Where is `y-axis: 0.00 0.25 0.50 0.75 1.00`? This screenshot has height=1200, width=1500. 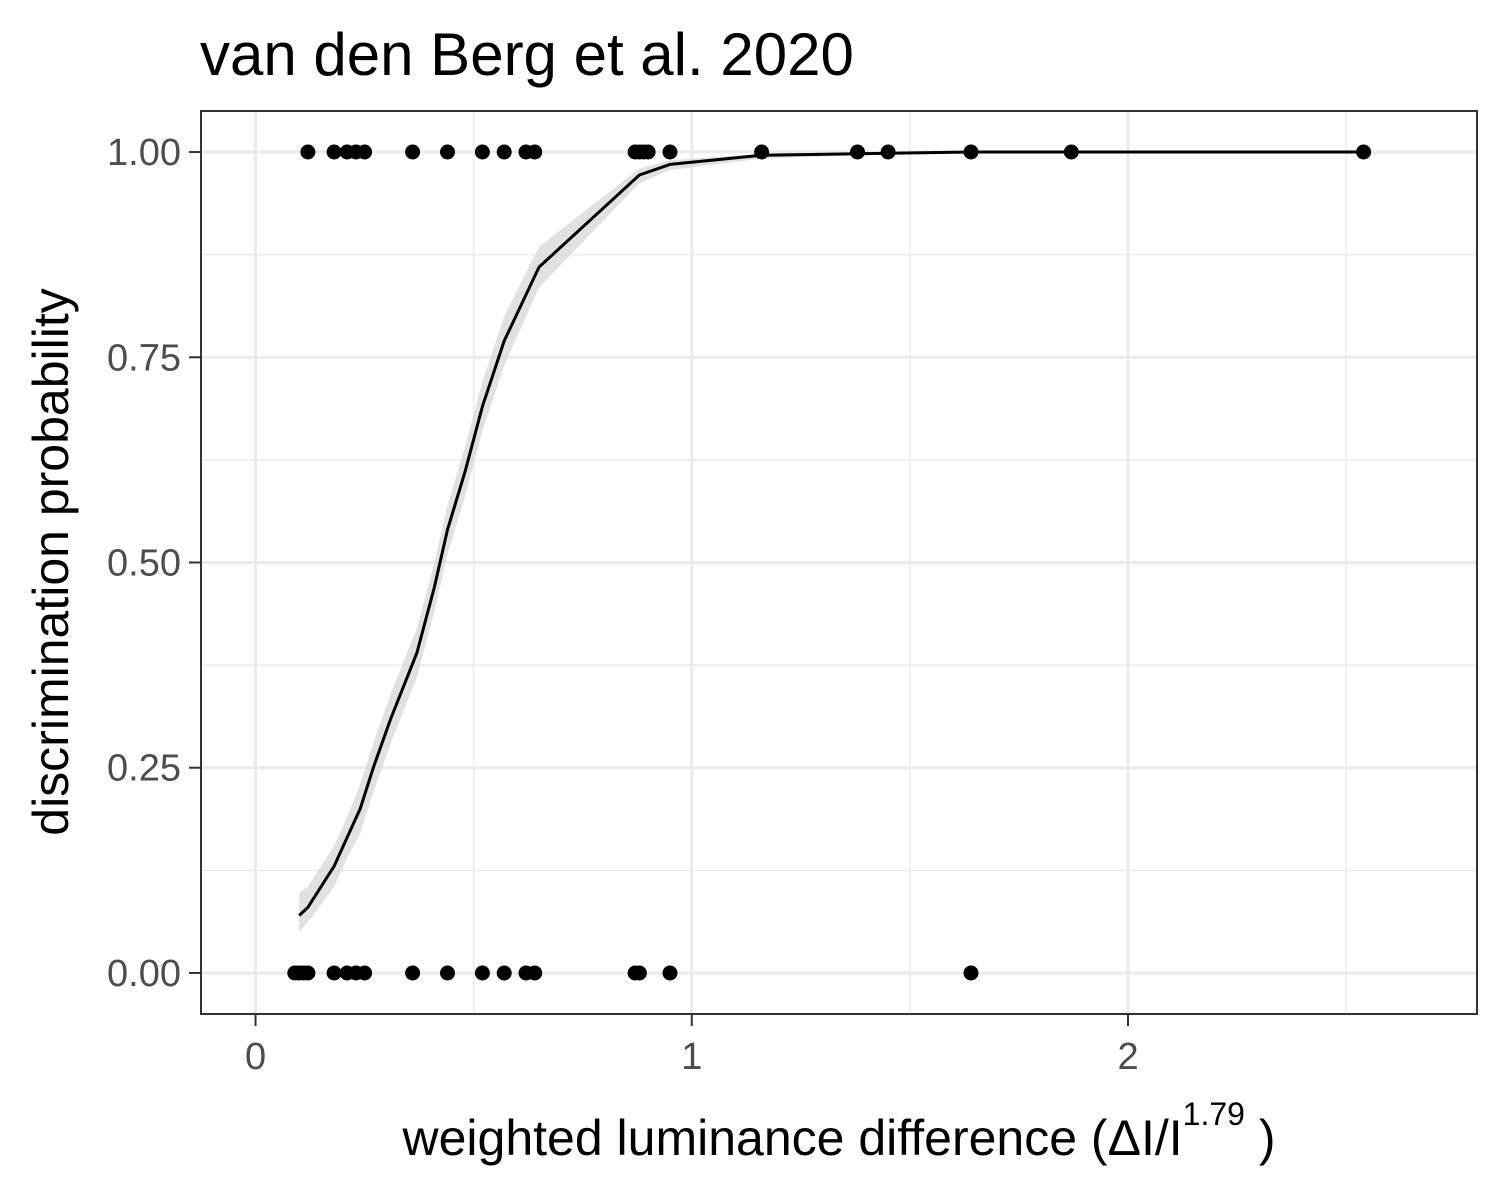
y-axis: 0.00 0.25 0.50 0.75 1.00 is located at coordinates (154, 563).